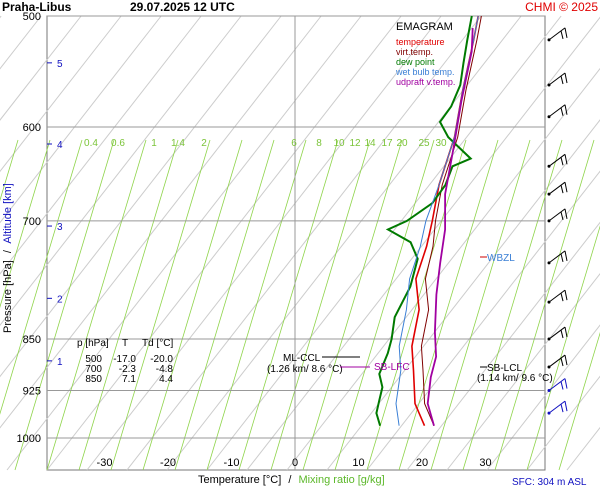 The image size is (600, 500). I want to click on table-header: p [hPa], so click(93, 343).